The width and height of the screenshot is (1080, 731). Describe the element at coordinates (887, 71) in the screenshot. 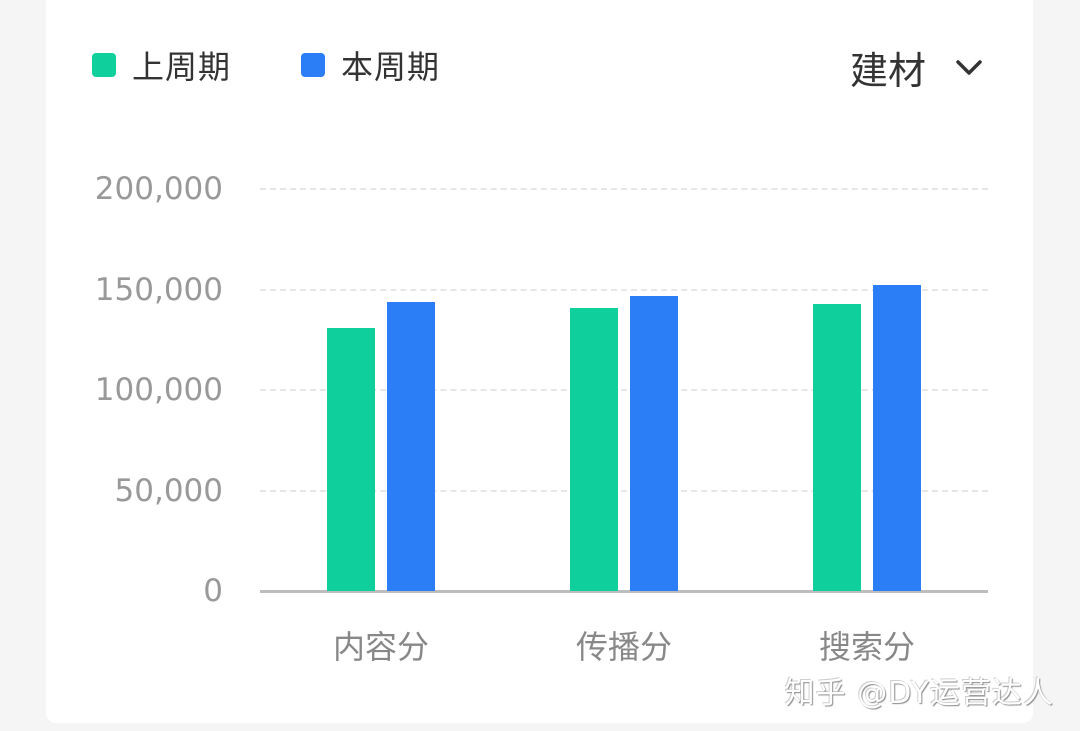

I see `dropdown-selected-value: 建材` at that location.